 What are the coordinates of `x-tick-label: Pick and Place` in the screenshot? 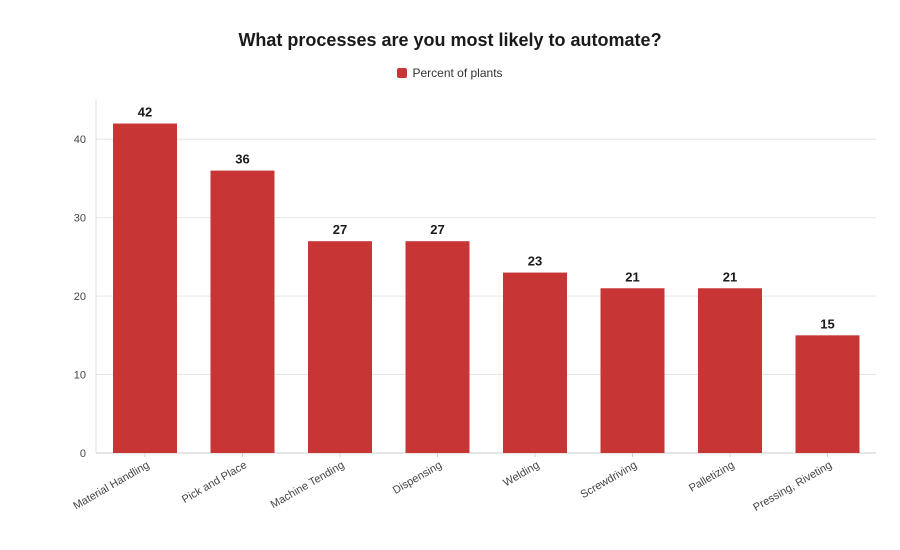 It's located at (214, 482).